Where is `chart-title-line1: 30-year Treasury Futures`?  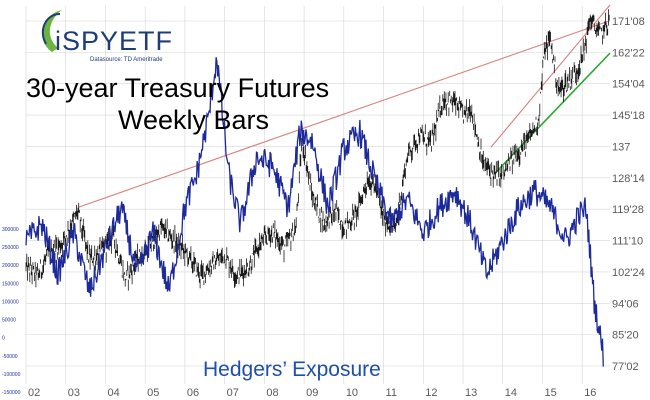
chart-title-line1: 30-year Treasury Futures is located at coordinates (177, 88).